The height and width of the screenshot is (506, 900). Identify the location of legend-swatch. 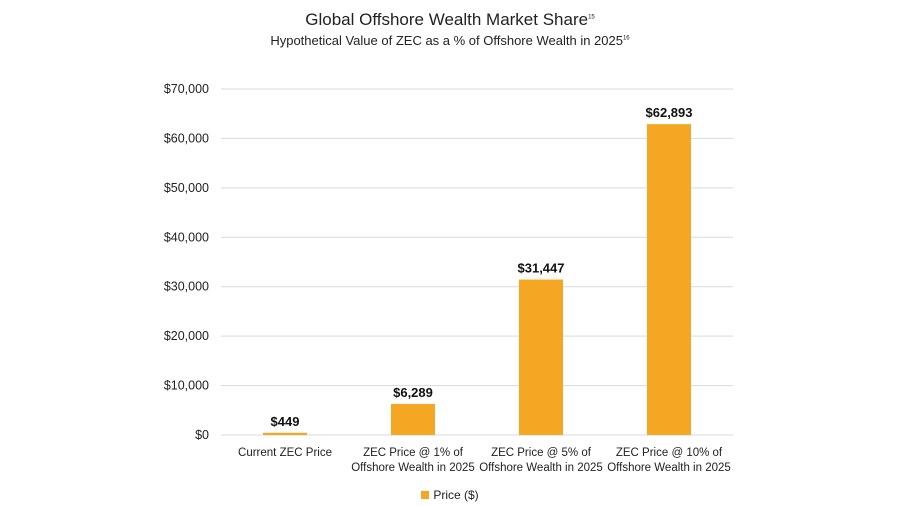
(425, 495).